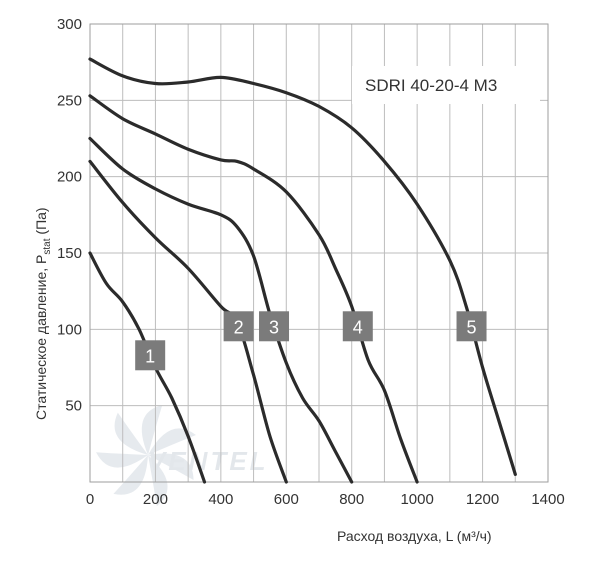 The width and height of the screenshot is (594, 574). Describe the element at coordinates (482, 499) in the screenshot. I see `x-tick-label: 1200` at that location.